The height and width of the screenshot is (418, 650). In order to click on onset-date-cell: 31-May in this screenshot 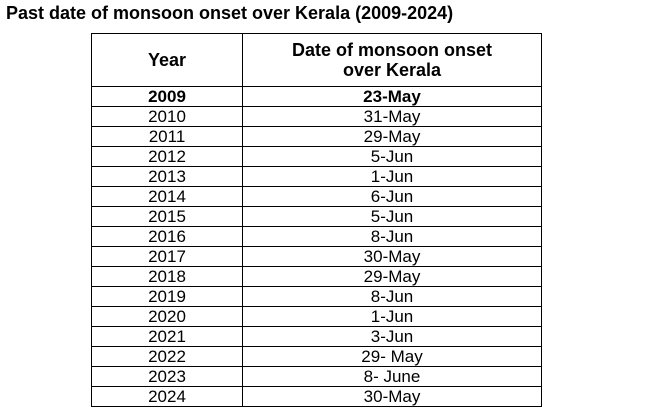, I will do `click(392, 116)`.